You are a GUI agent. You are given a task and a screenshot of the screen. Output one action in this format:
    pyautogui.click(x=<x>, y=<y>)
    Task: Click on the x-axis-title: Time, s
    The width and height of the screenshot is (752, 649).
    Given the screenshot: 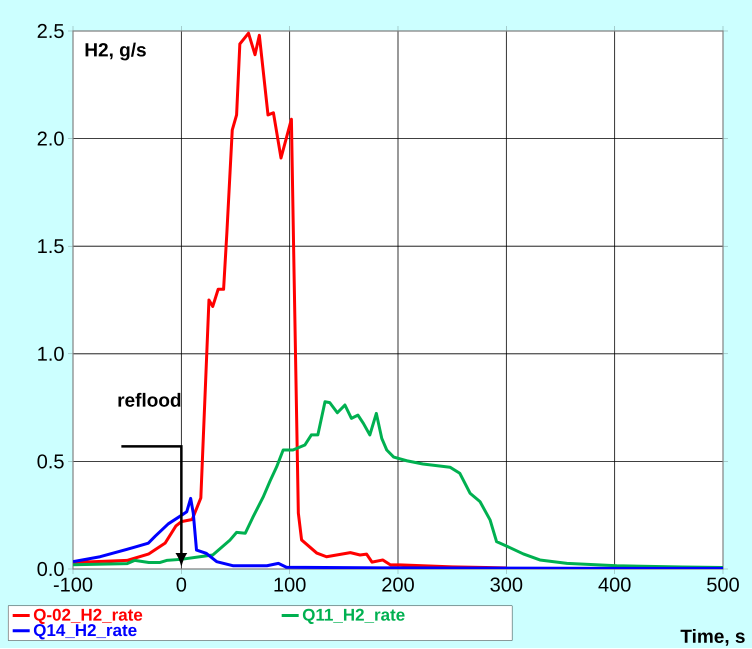 What is the action you would take?
    pyautogui.click(x=712, y=637)
    